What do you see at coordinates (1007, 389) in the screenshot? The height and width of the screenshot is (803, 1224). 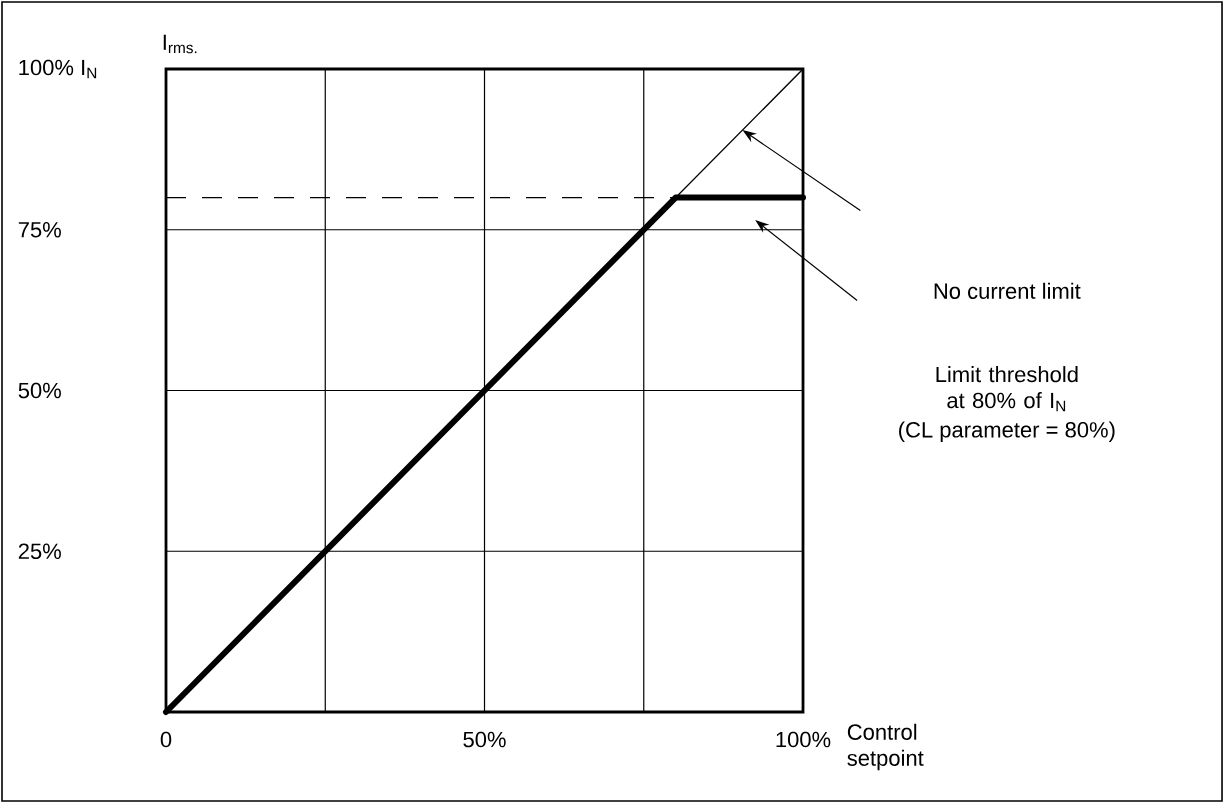 I see `text: Limit threshold at 80% of I$_{N}$` at bounding box center [1007, 389].